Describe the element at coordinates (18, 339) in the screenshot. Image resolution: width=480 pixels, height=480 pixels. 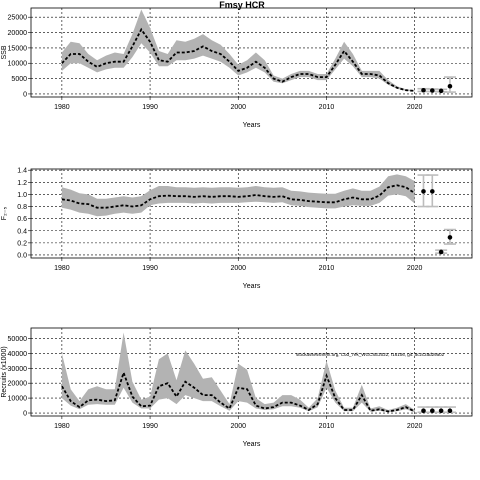
I see `y-tick-label: 50000` at that location.